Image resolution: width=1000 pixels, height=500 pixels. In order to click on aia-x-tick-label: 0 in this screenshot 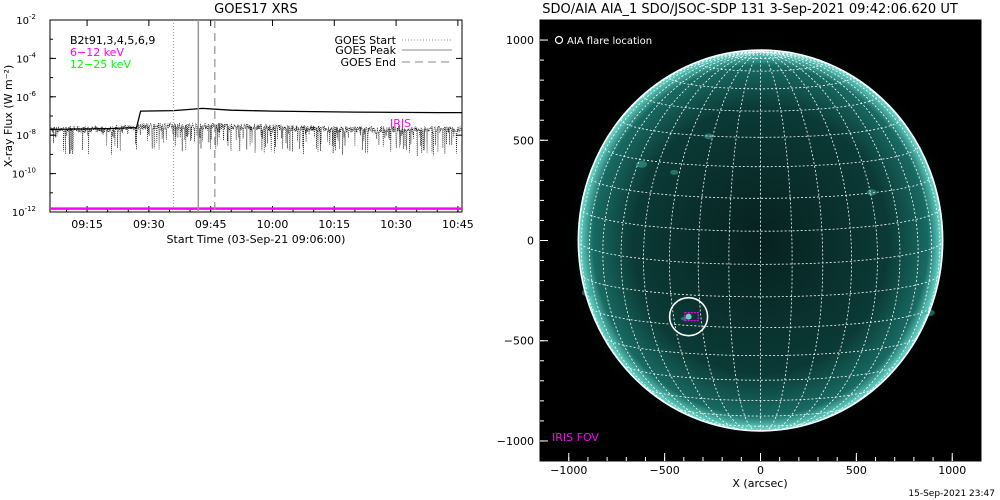, I will do `click(760, 470)`.